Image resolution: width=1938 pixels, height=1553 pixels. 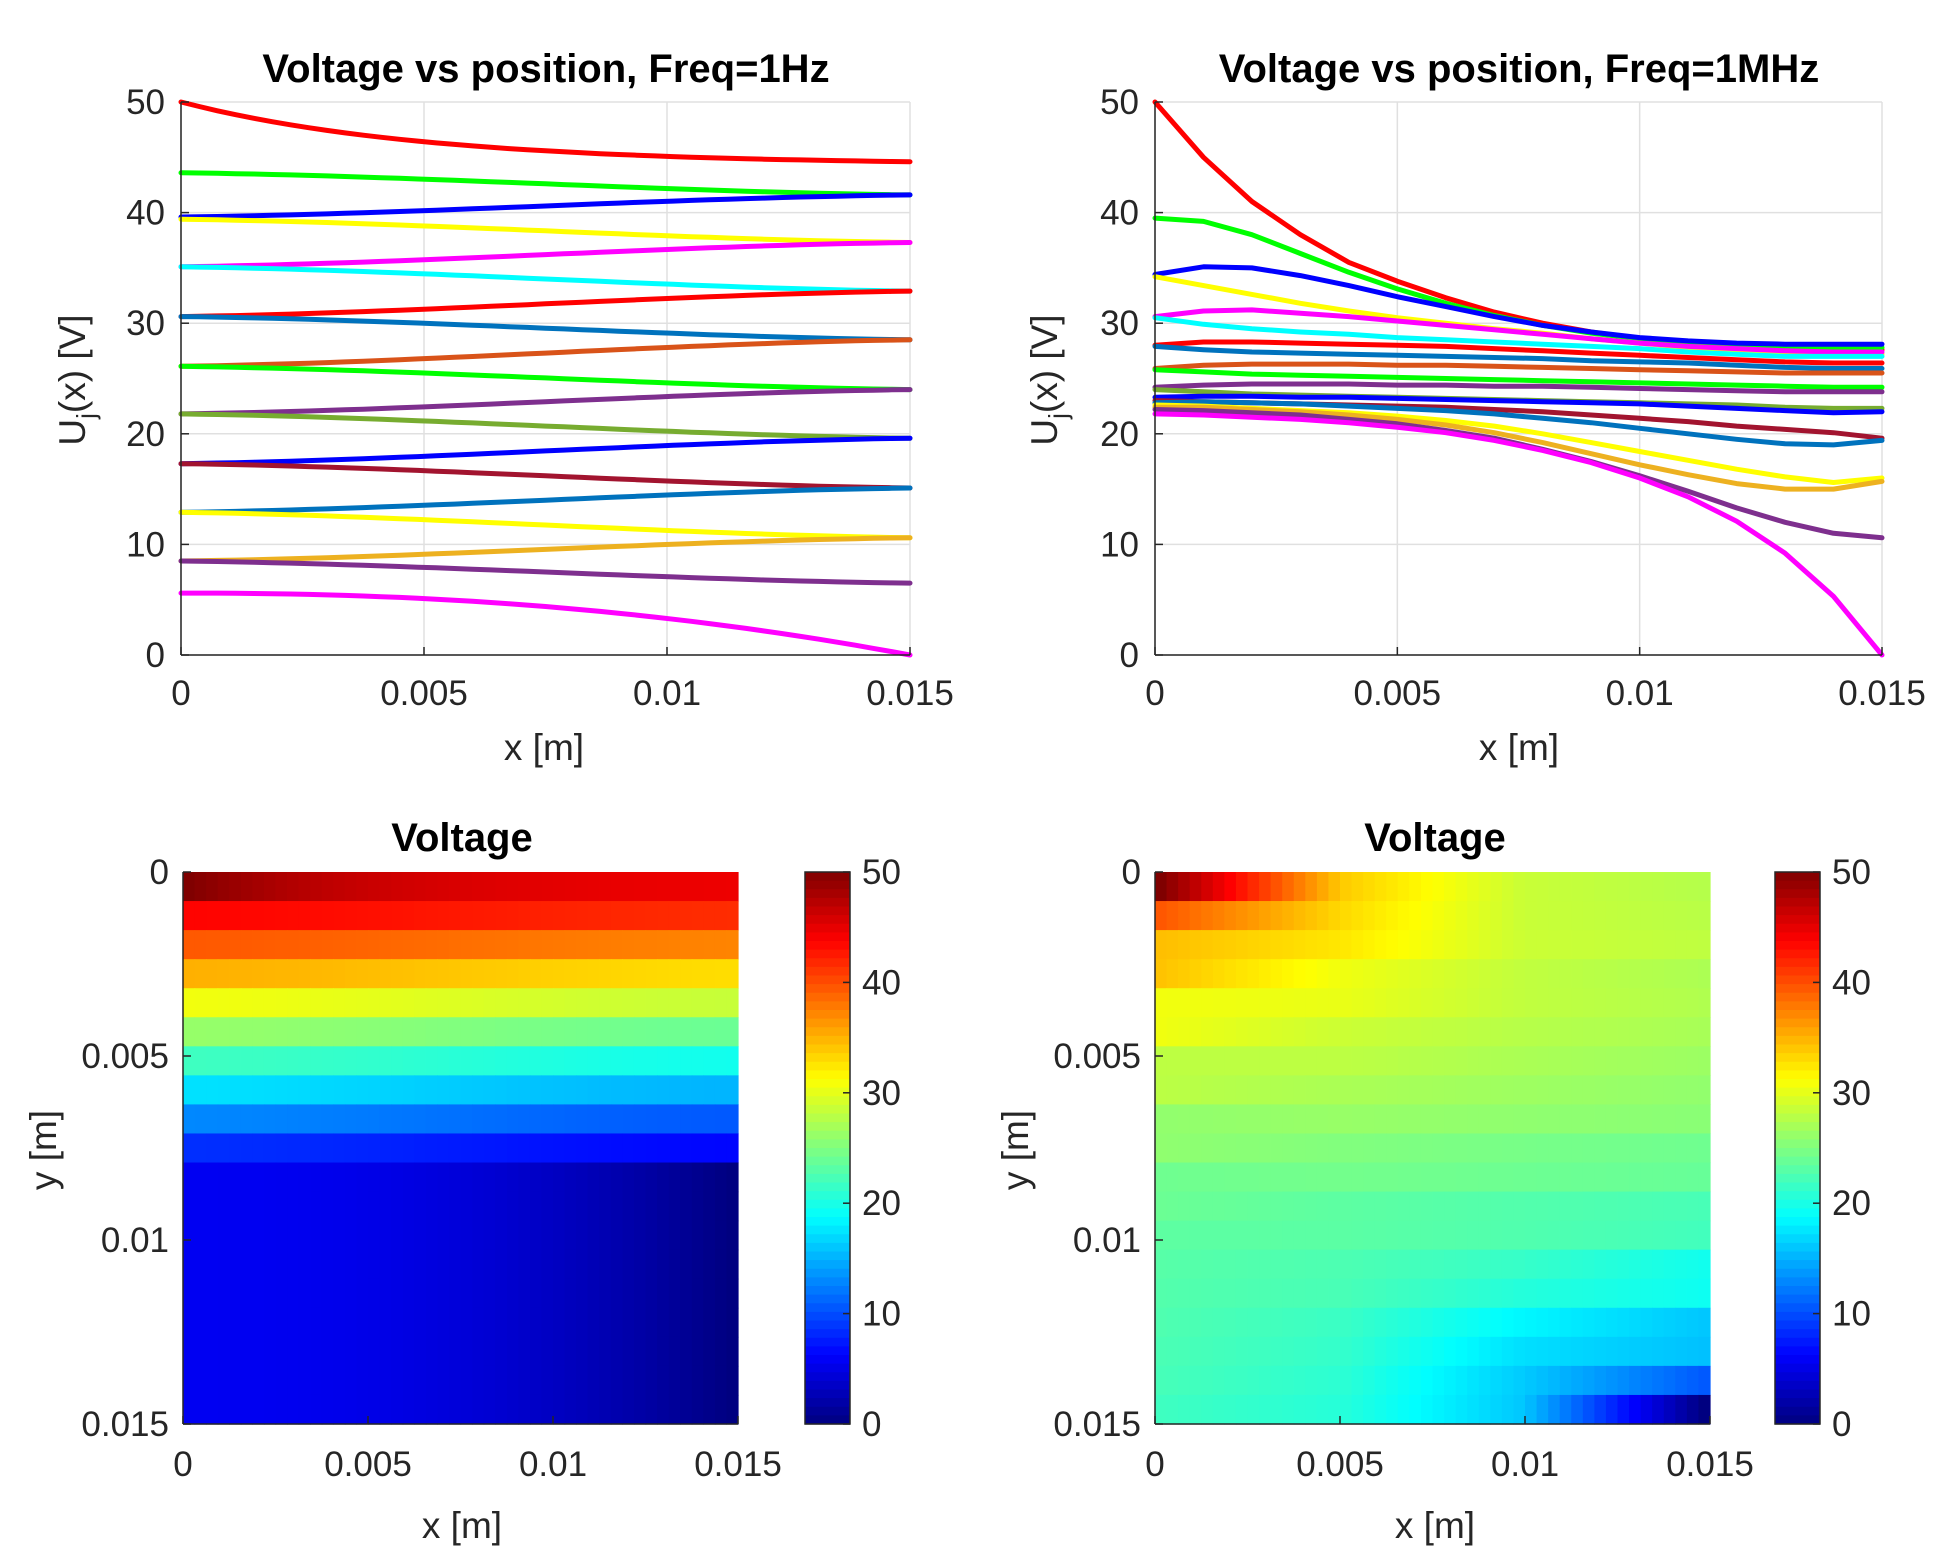 What do you see at coordinates (881, 872) in the screenshot?
I see `colorbar-tick-label: 50` at bounding box center [881, 872].